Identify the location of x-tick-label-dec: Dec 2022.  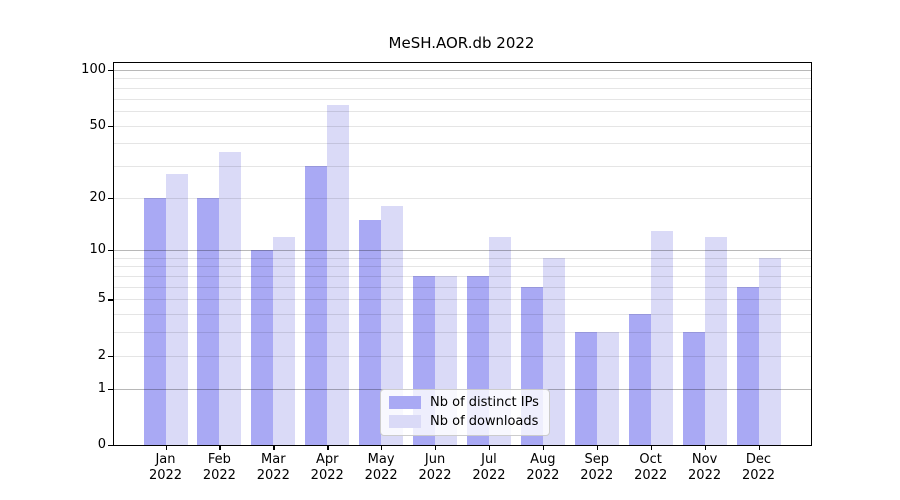
(758, 467).